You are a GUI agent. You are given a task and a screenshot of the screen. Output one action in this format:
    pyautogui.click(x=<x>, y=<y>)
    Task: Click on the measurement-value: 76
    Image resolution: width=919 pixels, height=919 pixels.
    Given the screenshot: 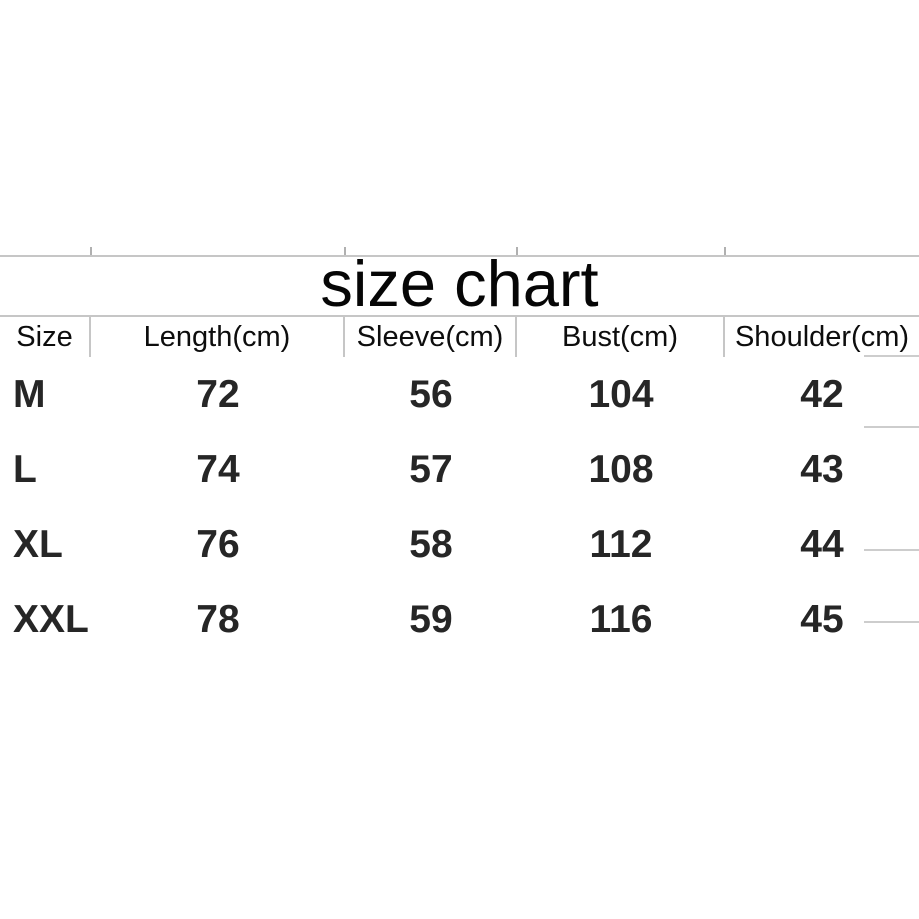 What is the action you would take?
    pyautogui.click(x=218, y=544)
    